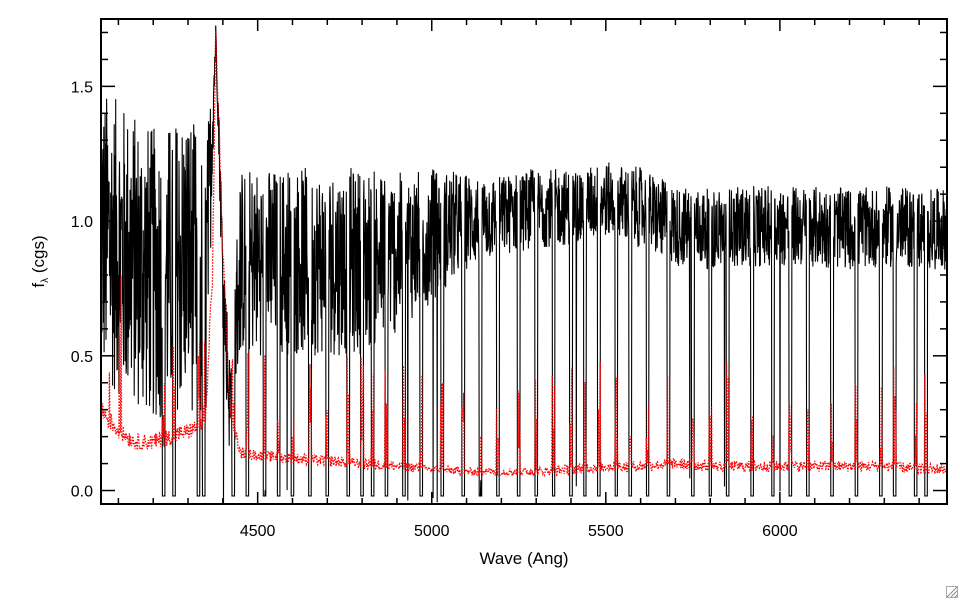 Image resolution: width=960 pixels, height=600 pixels. What do you see at coordinates (82, 222) in the screenshot?
I see `y-tick-label: 1.0` at bounding box center [82, 222].